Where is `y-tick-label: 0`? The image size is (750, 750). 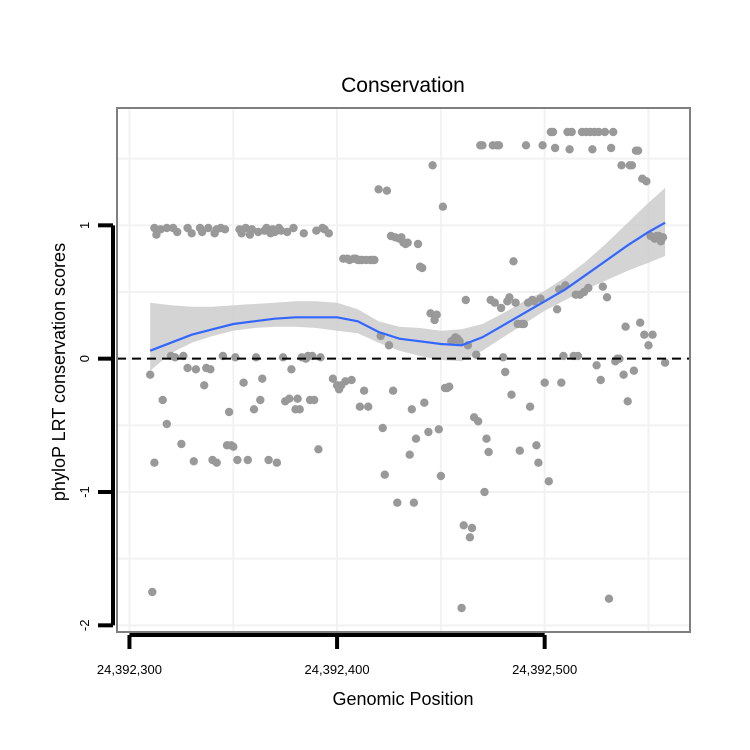 y-tick-label: 0 is located at coordinates (84, 358).